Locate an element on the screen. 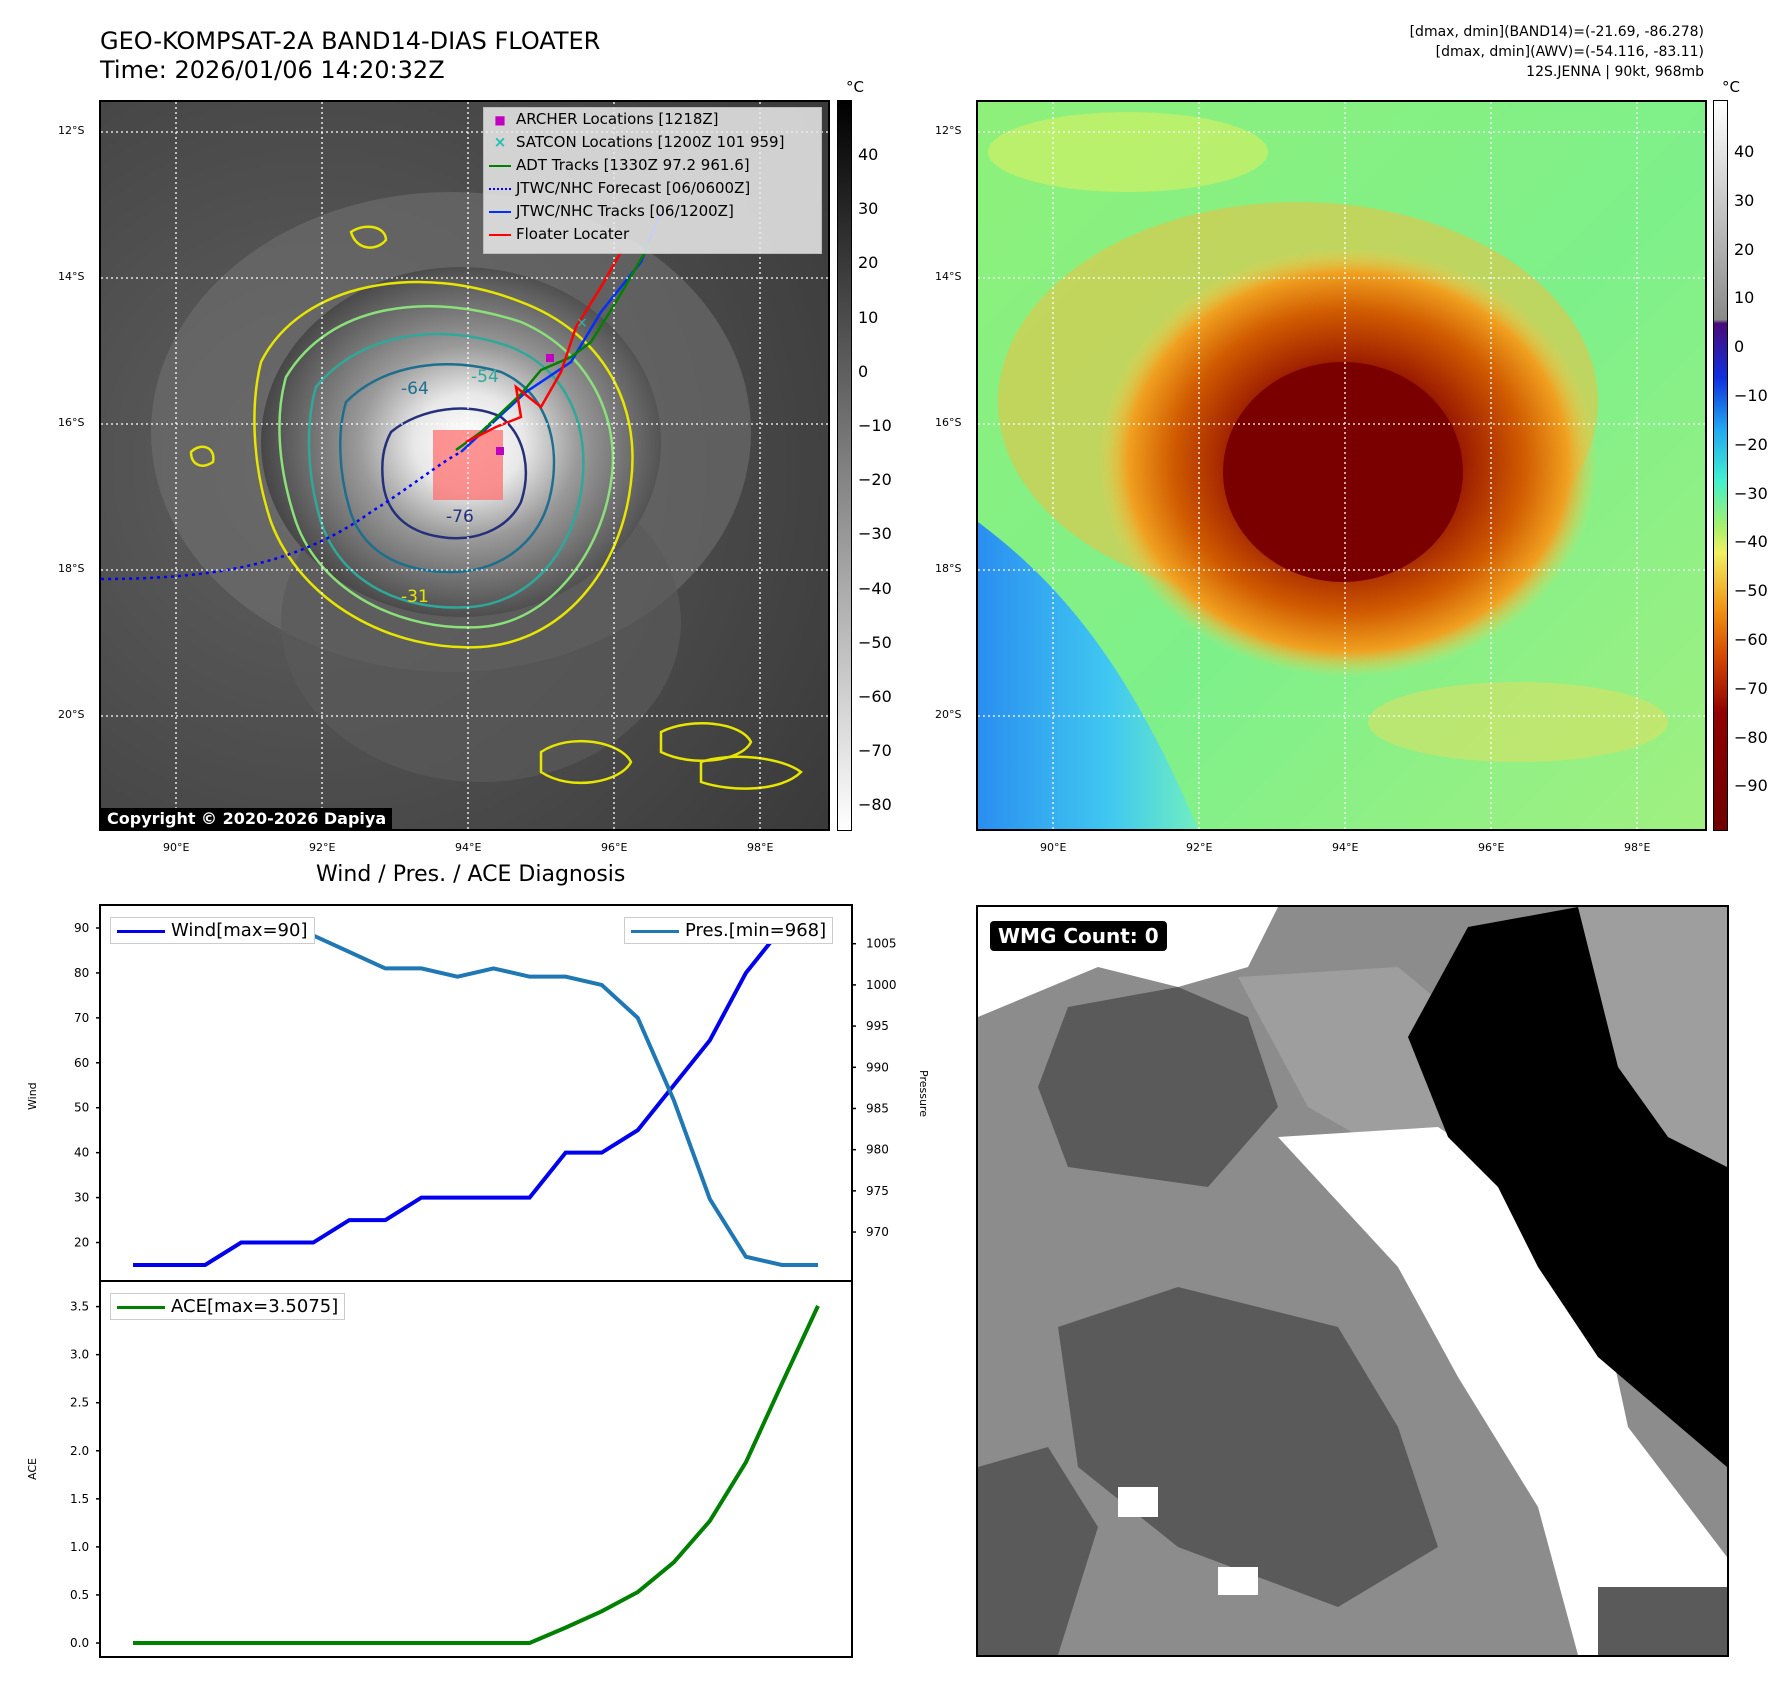  lat-label: 12°S is located at coordinates (948, 130).